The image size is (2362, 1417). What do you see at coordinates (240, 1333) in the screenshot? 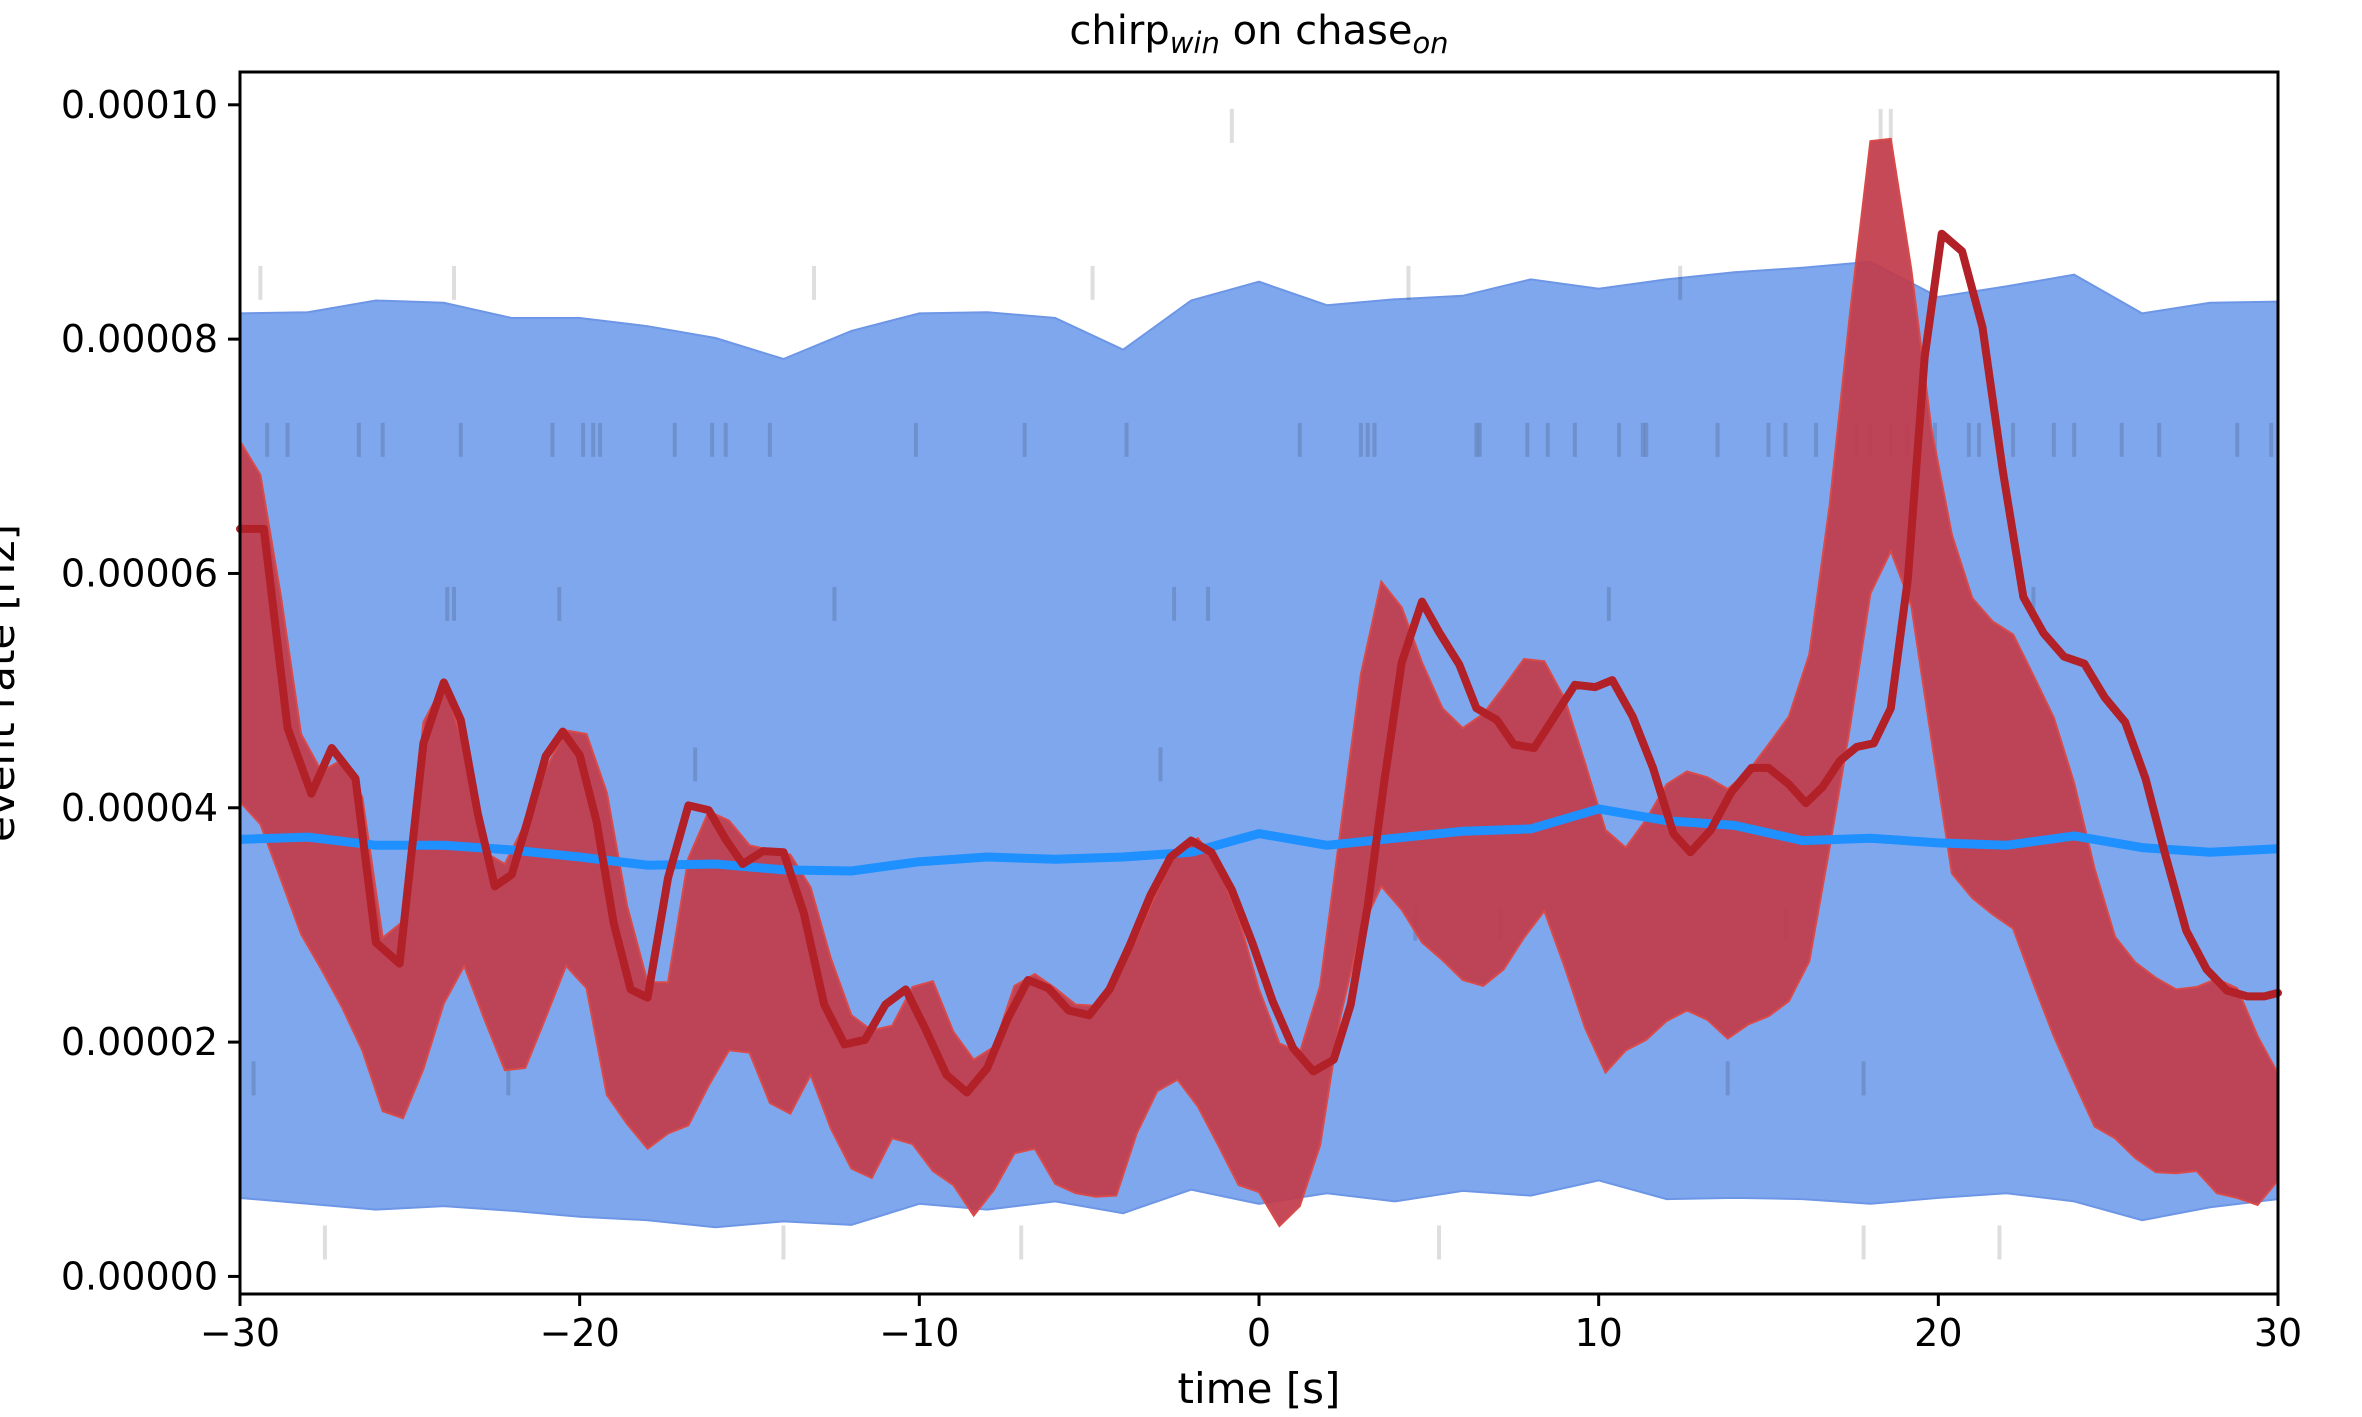
I see `x-tick-label: −30` at bounding box center [240, 1333].